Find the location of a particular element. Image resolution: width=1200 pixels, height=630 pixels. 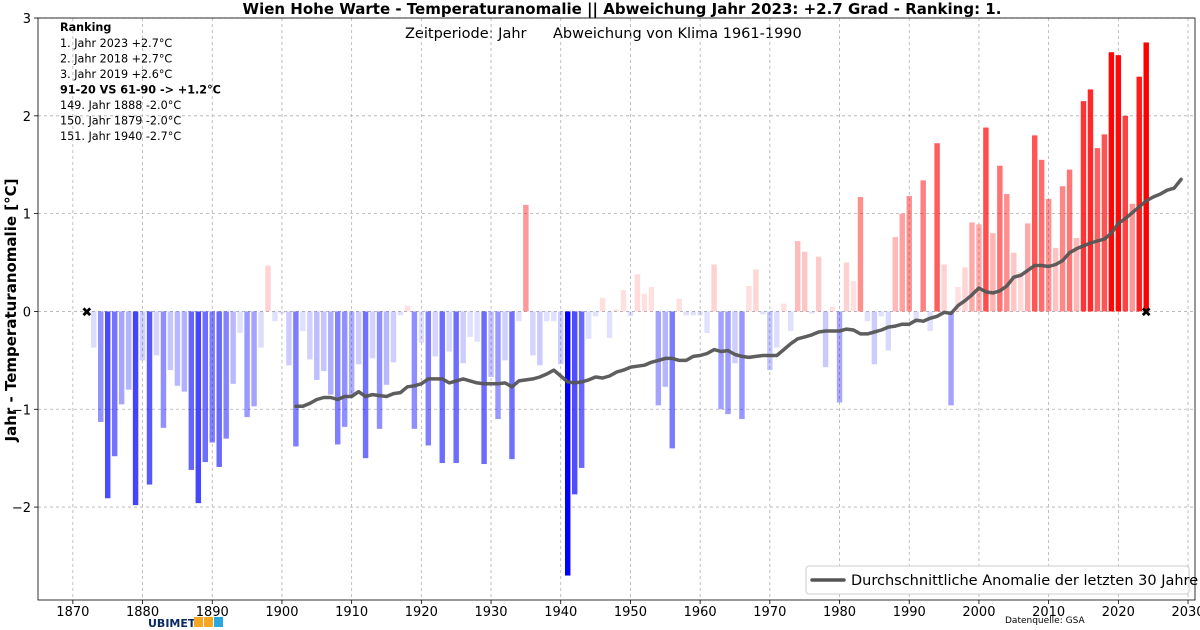

bar-1910 is located at coordinates (351, 354).